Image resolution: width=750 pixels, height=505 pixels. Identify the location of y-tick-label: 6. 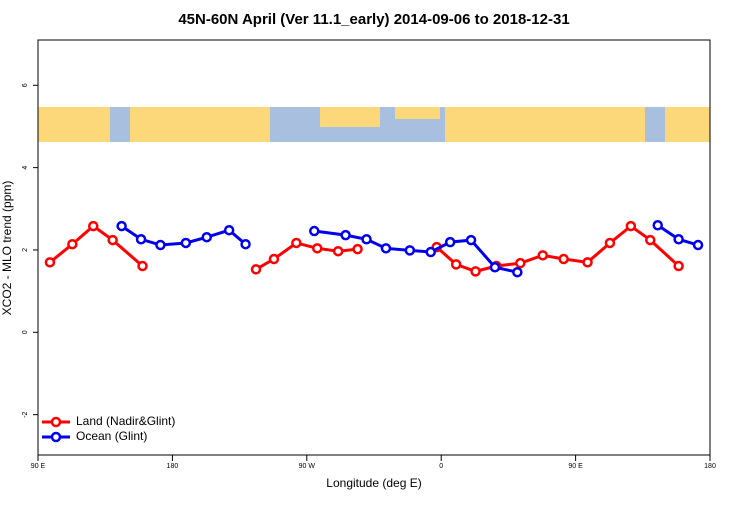
(25, 85).